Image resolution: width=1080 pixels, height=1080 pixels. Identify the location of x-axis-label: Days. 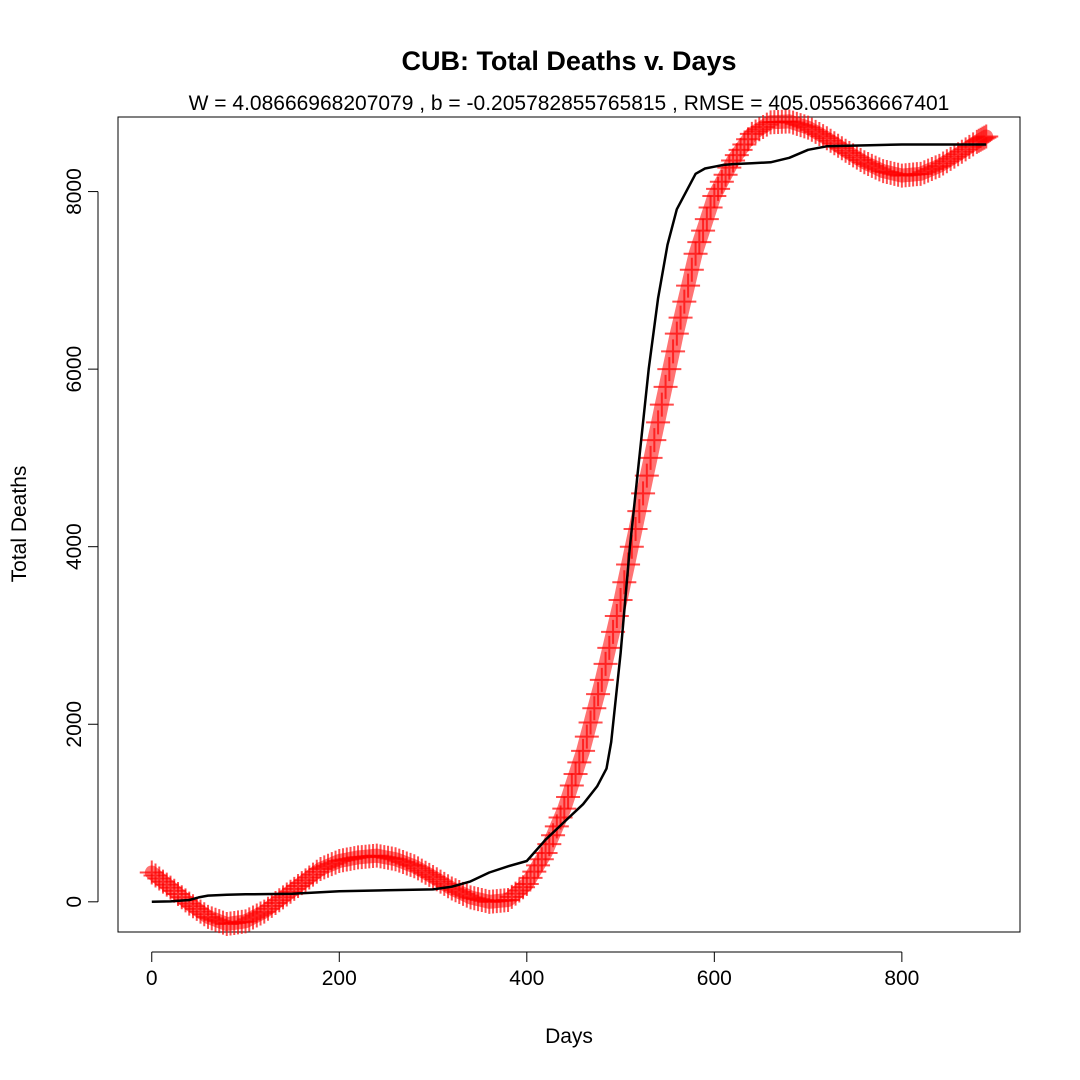
(569, 1036).